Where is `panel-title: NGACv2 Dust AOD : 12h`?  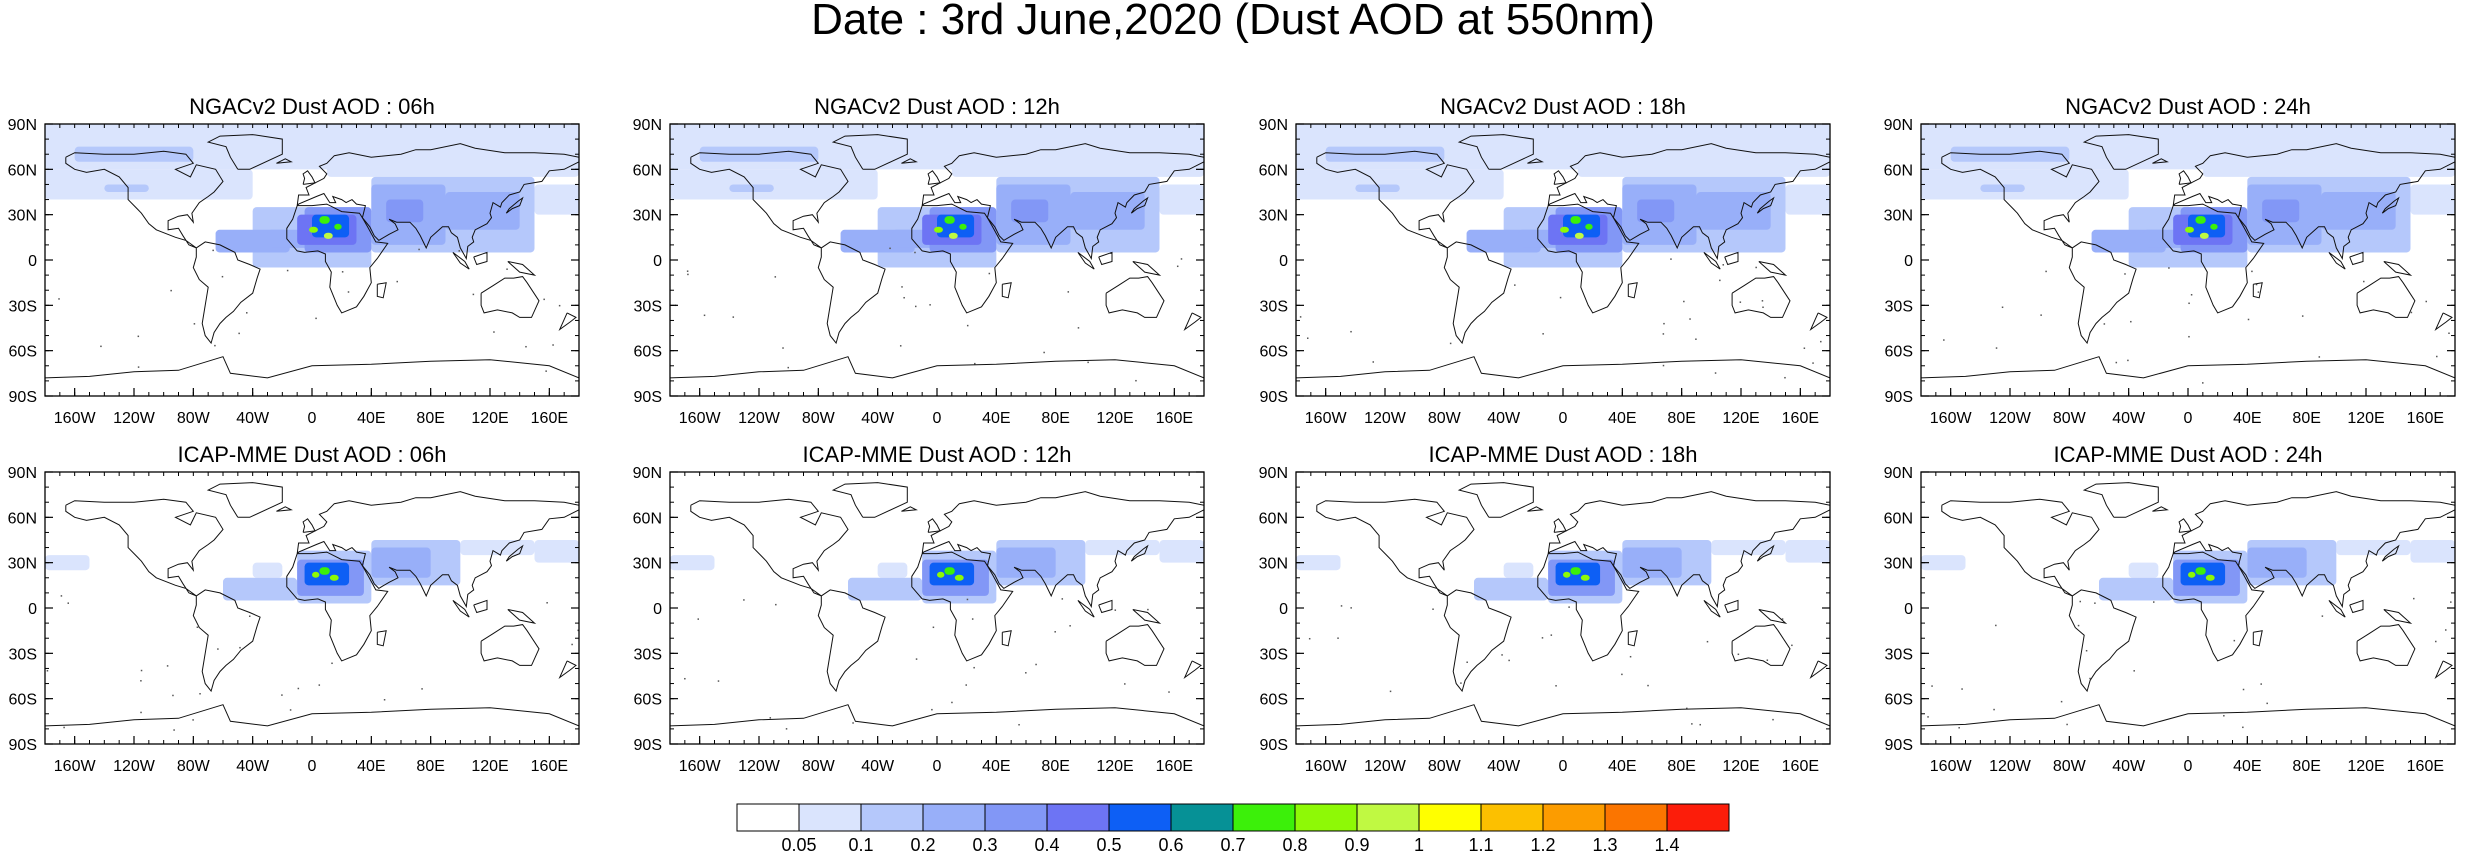 panel-title: NGACv2 Dust AOD : 12h is located at coordinates (937, 106).